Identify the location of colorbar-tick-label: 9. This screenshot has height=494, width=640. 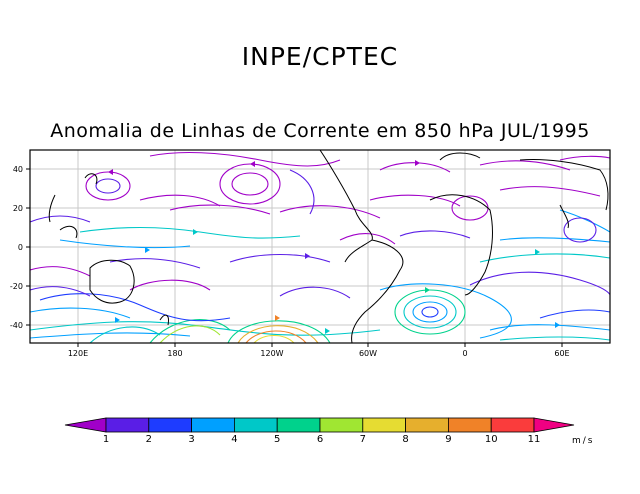
(448, 439).